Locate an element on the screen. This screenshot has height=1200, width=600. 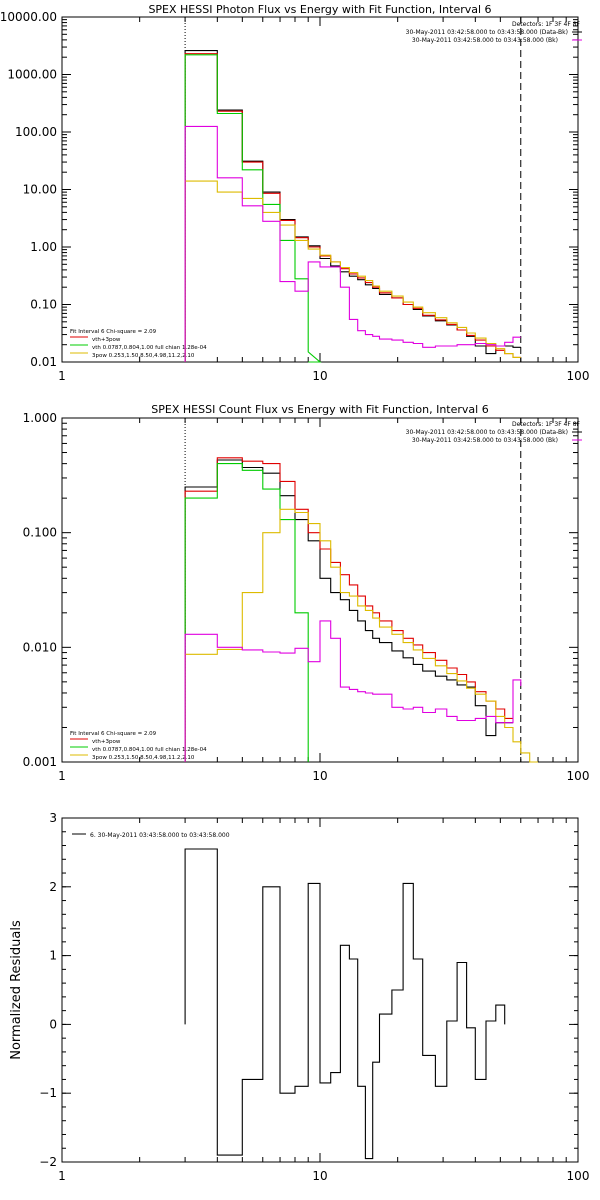
residuals-xtick-label: 10 is located at coordinates (319, 1176).